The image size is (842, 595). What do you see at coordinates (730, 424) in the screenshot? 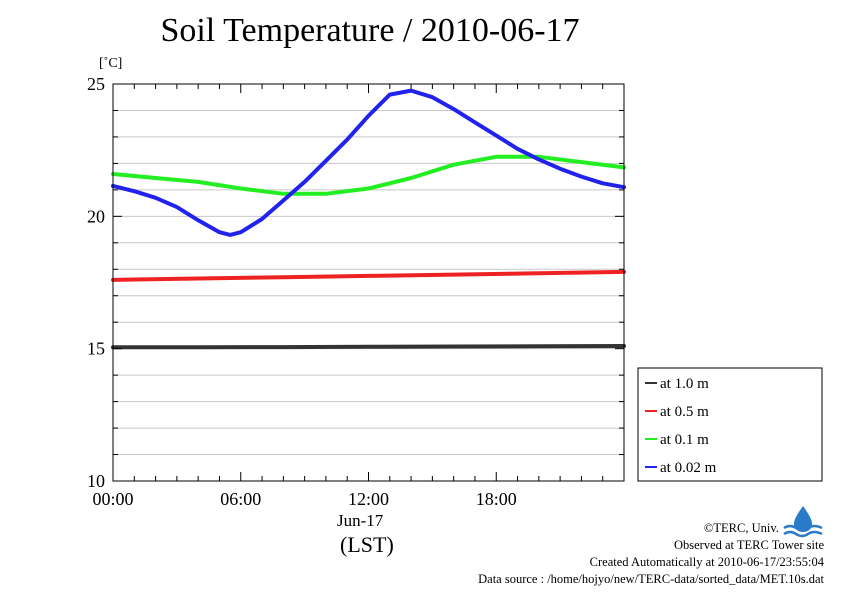
I see `legend-box` at bounding box center [730, 424].